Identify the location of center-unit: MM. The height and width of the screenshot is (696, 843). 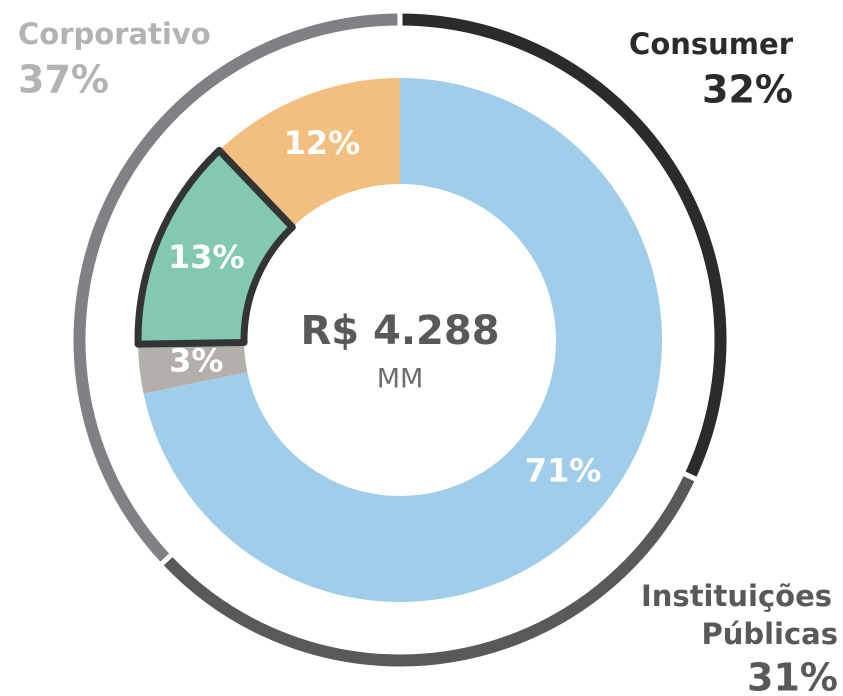
(400, 379).